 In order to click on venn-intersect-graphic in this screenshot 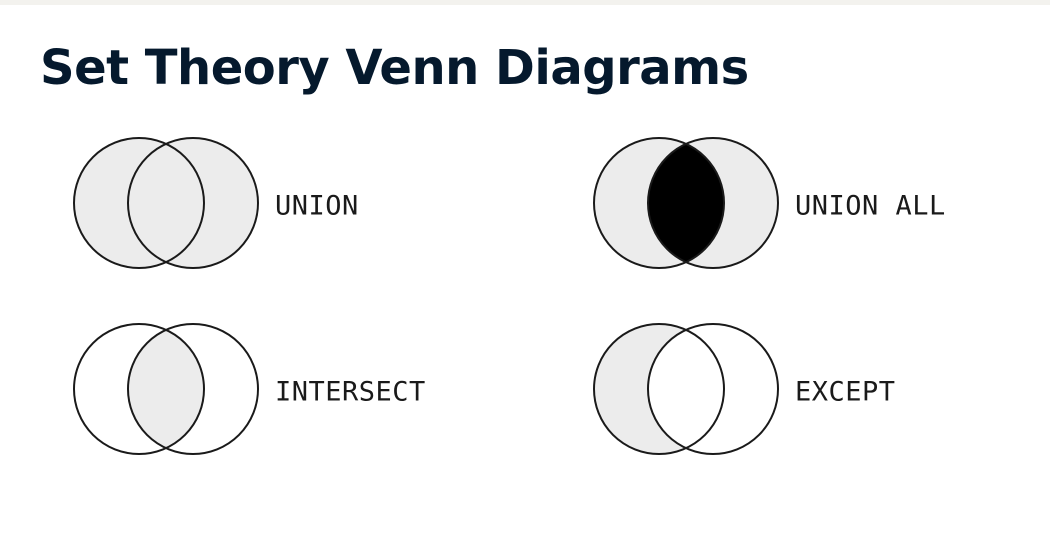, I will do `click(166, 389)`.